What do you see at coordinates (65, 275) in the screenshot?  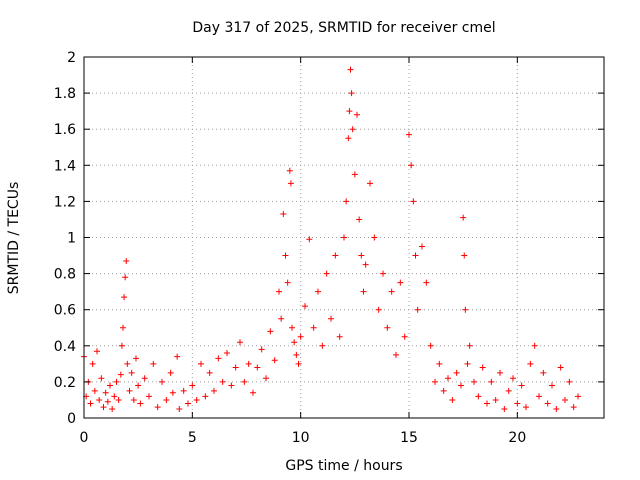 I see `y-tick-label: 0.8` at bounding box center [65, 275].